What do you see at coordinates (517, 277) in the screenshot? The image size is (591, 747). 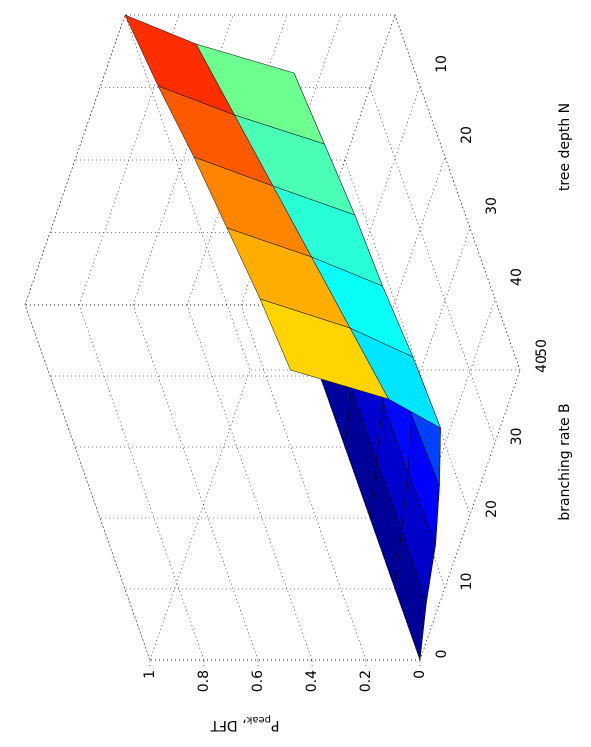 I see `y-tick-label: 40` at bounding box center [517, 277].